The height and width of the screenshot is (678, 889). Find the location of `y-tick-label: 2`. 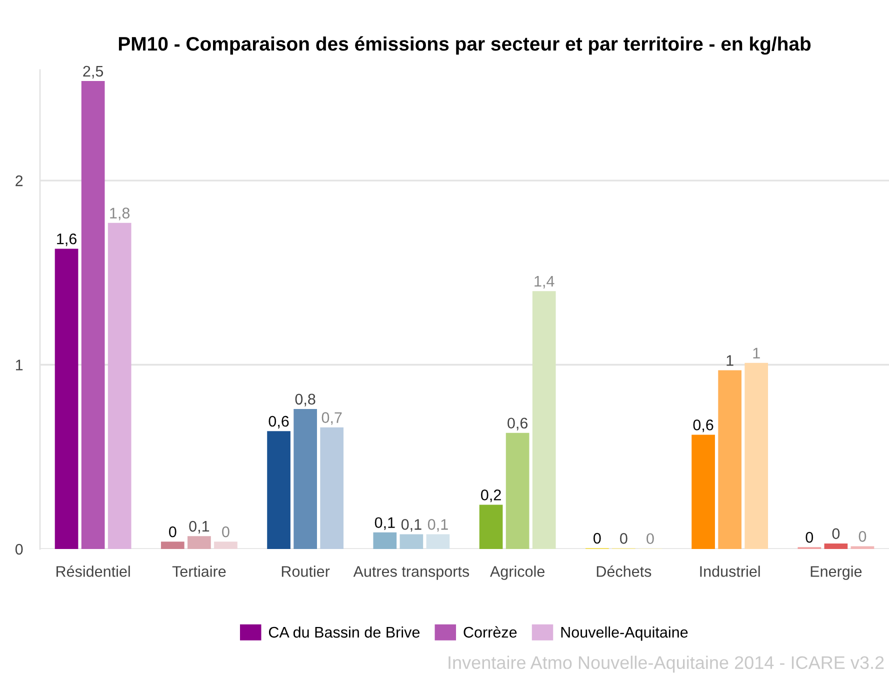

y-tick-label: 2 is located at coordinates (19, 180).